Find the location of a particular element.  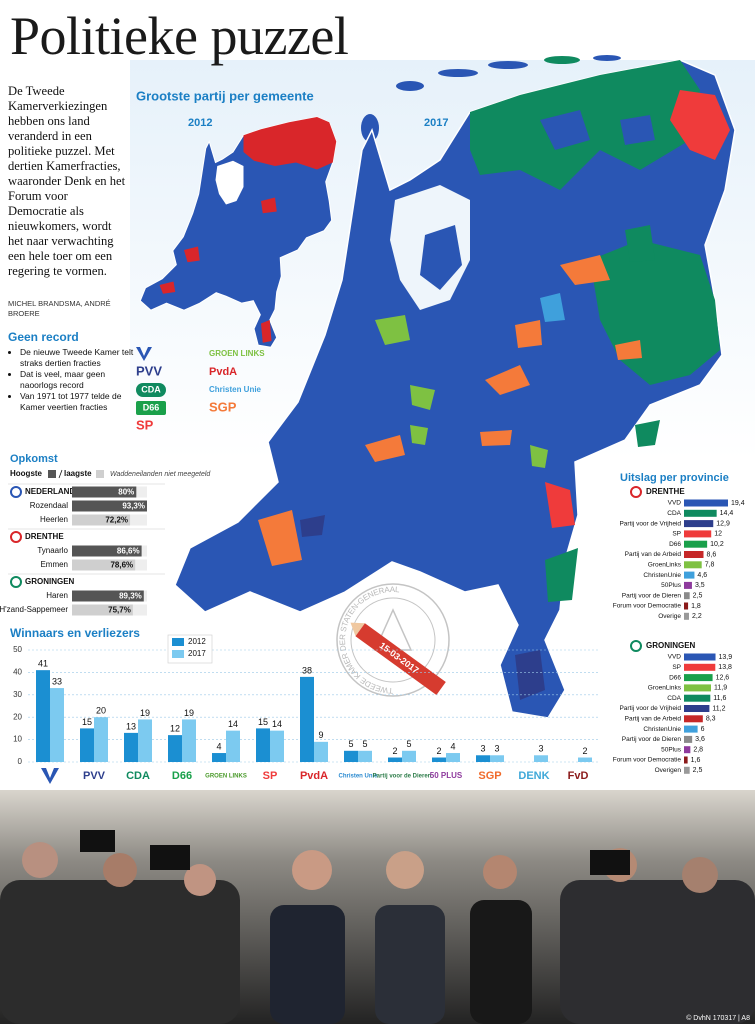

map-2012 is located at coordinates (238, 232).